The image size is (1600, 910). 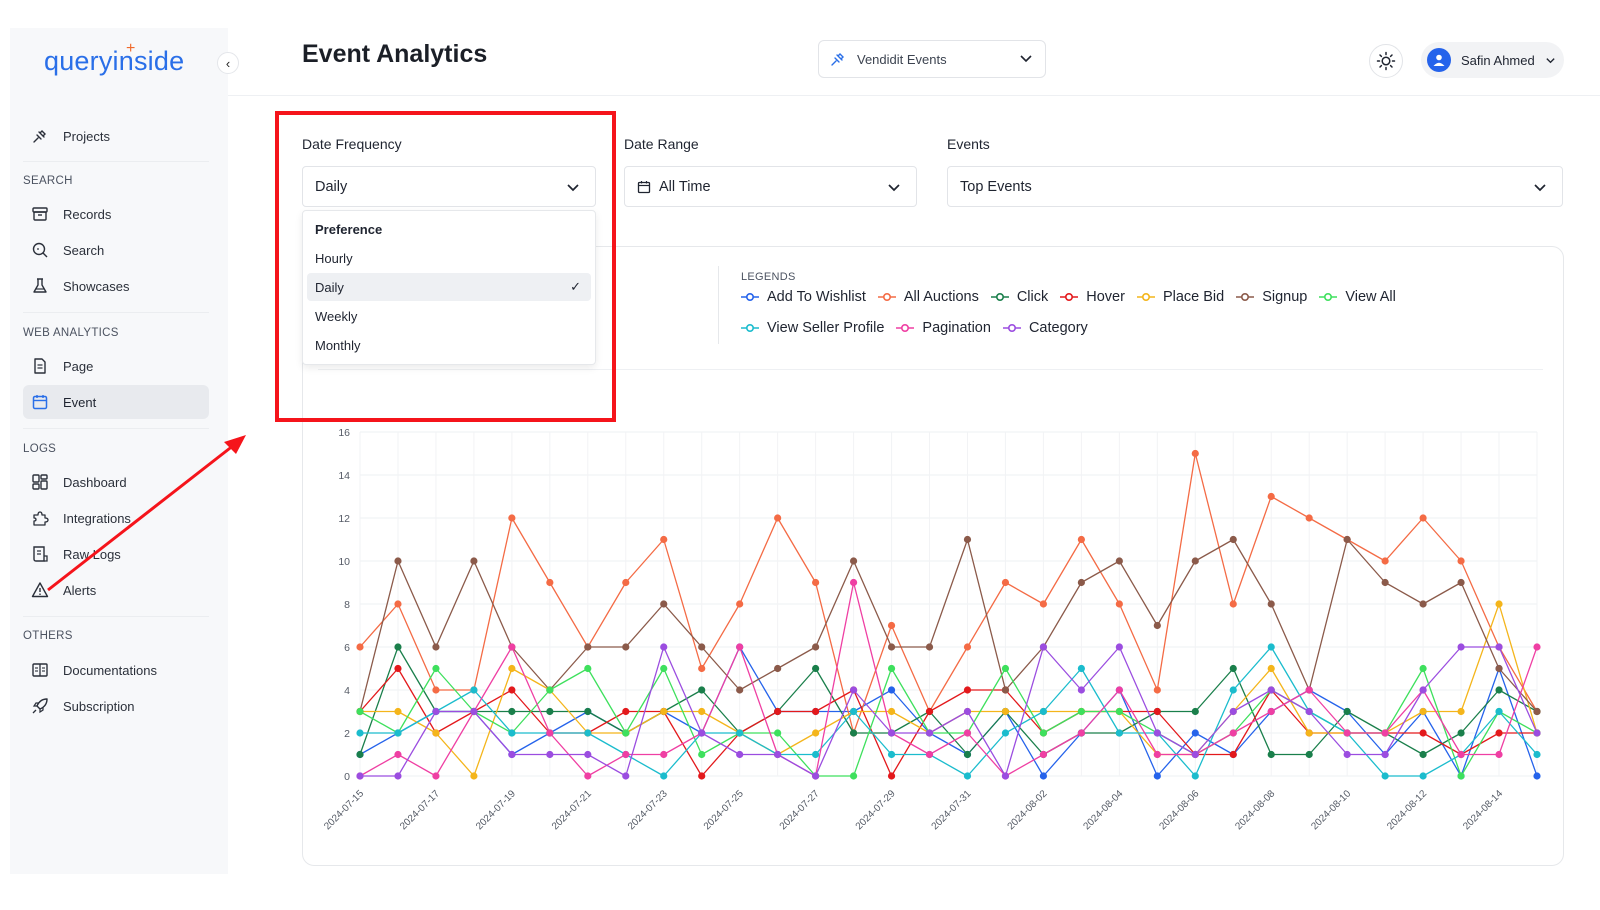 I want to click on legend-item: Signup, so click(x=1271, y=297).